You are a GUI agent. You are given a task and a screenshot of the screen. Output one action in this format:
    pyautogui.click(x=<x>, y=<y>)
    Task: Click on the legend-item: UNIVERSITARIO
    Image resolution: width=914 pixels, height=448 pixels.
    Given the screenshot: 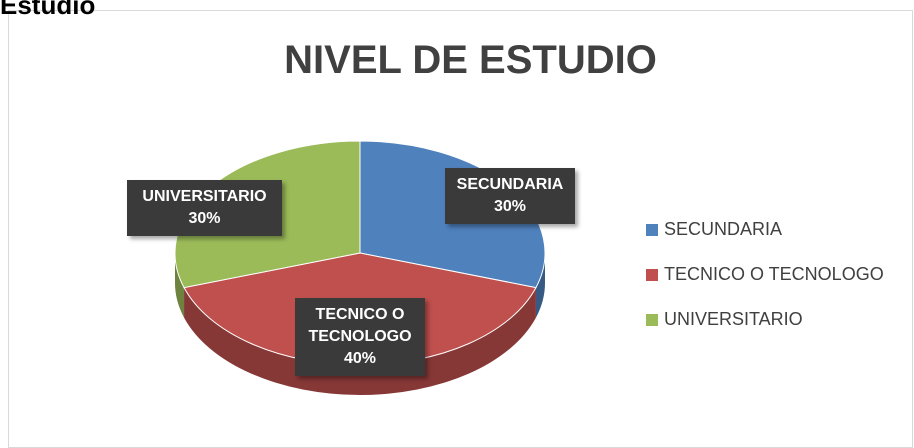 What is the action you would take?
    pyautogui.click(x=724, y=319)
    